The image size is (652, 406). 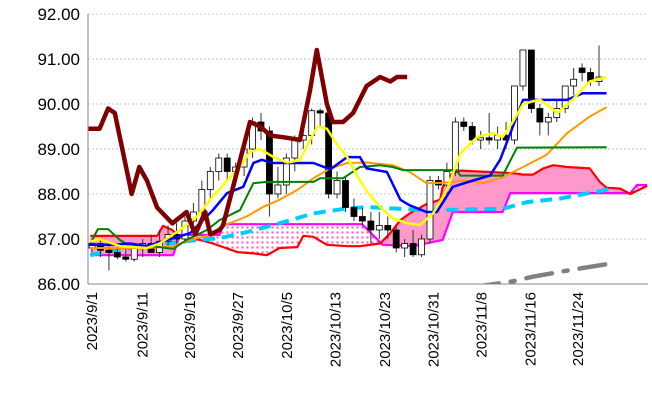 What do you see at coordinates (58, 284) in the screenshot?
I see `y-tick-label: 86.00` at bounding box center [58, 284].